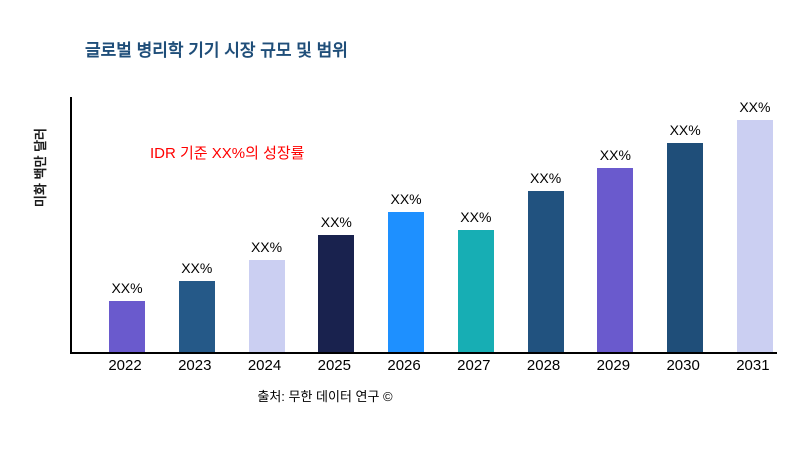  What do you see at coordinates (543, 365) in the screenshot?
I see `x-tick-label: 2028` at bounding box center [543, 365].